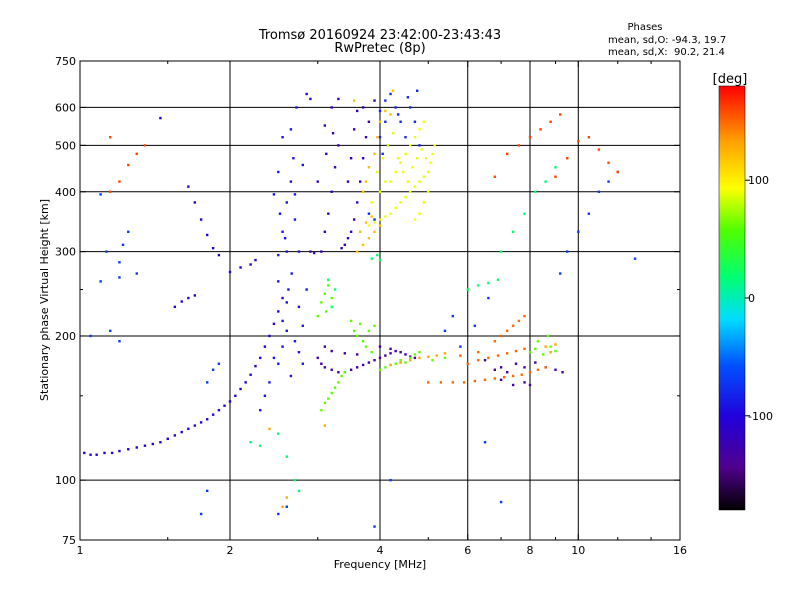  I want to click on x-tick-label: 10, so click(578, 550).